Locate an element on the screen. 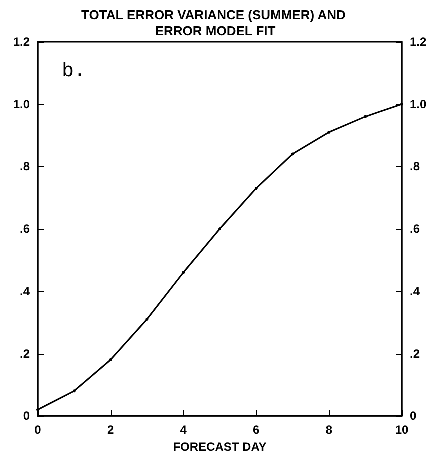 This screenshot has width=431, height=458. y2-tick-label: 1.0 is located at coordinates (419, 104).